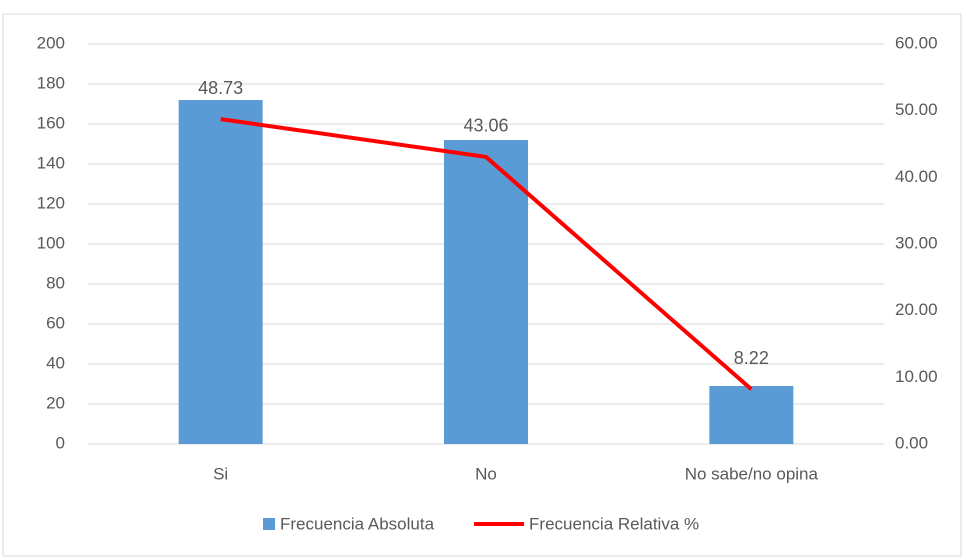 This screenshot has width=966, height=560. I want to click on y-tick-label: 60, so click(55, 322).